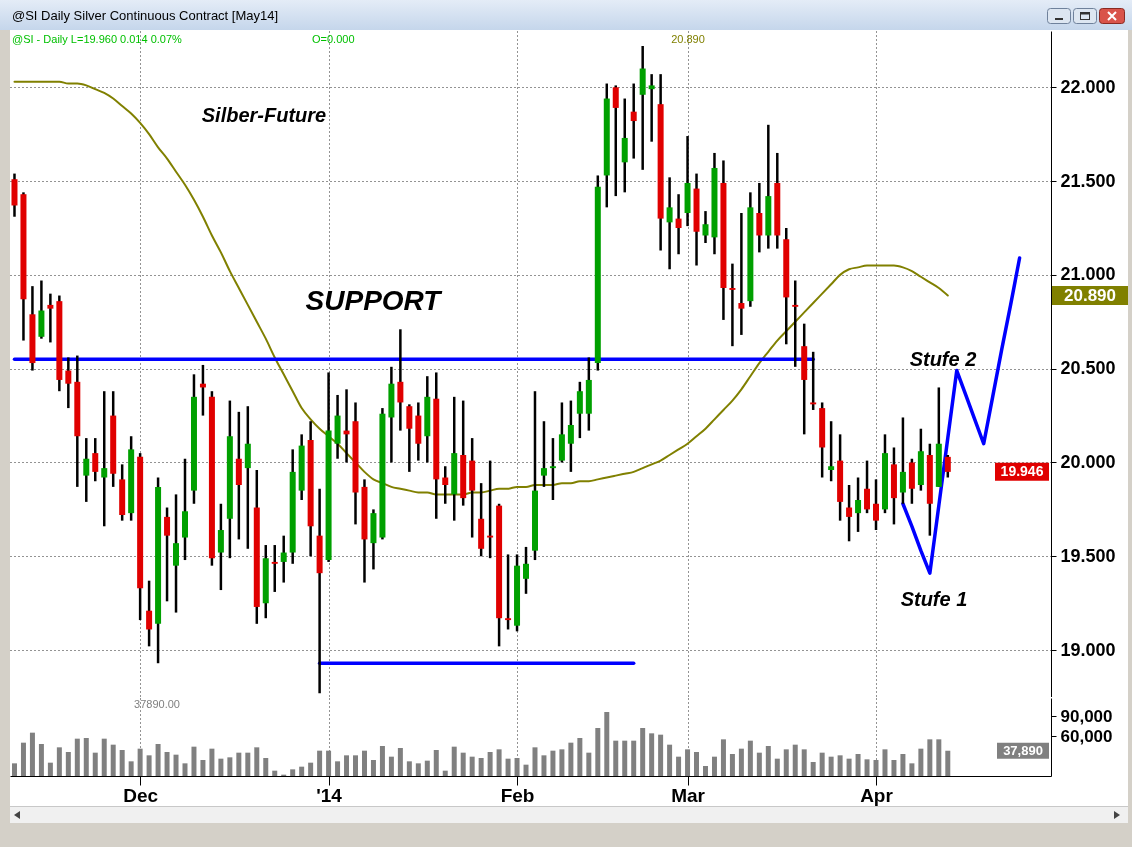 This screenshot has height=847, width=1132. I want to click on y-tick-label: 90,000, so click(1086, 716).